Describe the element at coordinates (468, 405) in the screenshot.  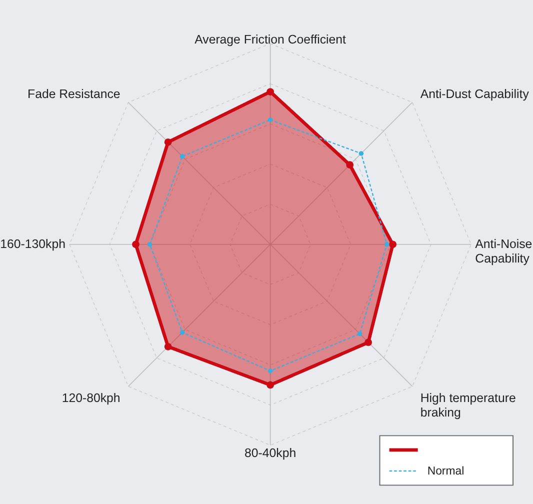
I see `spoke-label: High temperature braking` at that location.